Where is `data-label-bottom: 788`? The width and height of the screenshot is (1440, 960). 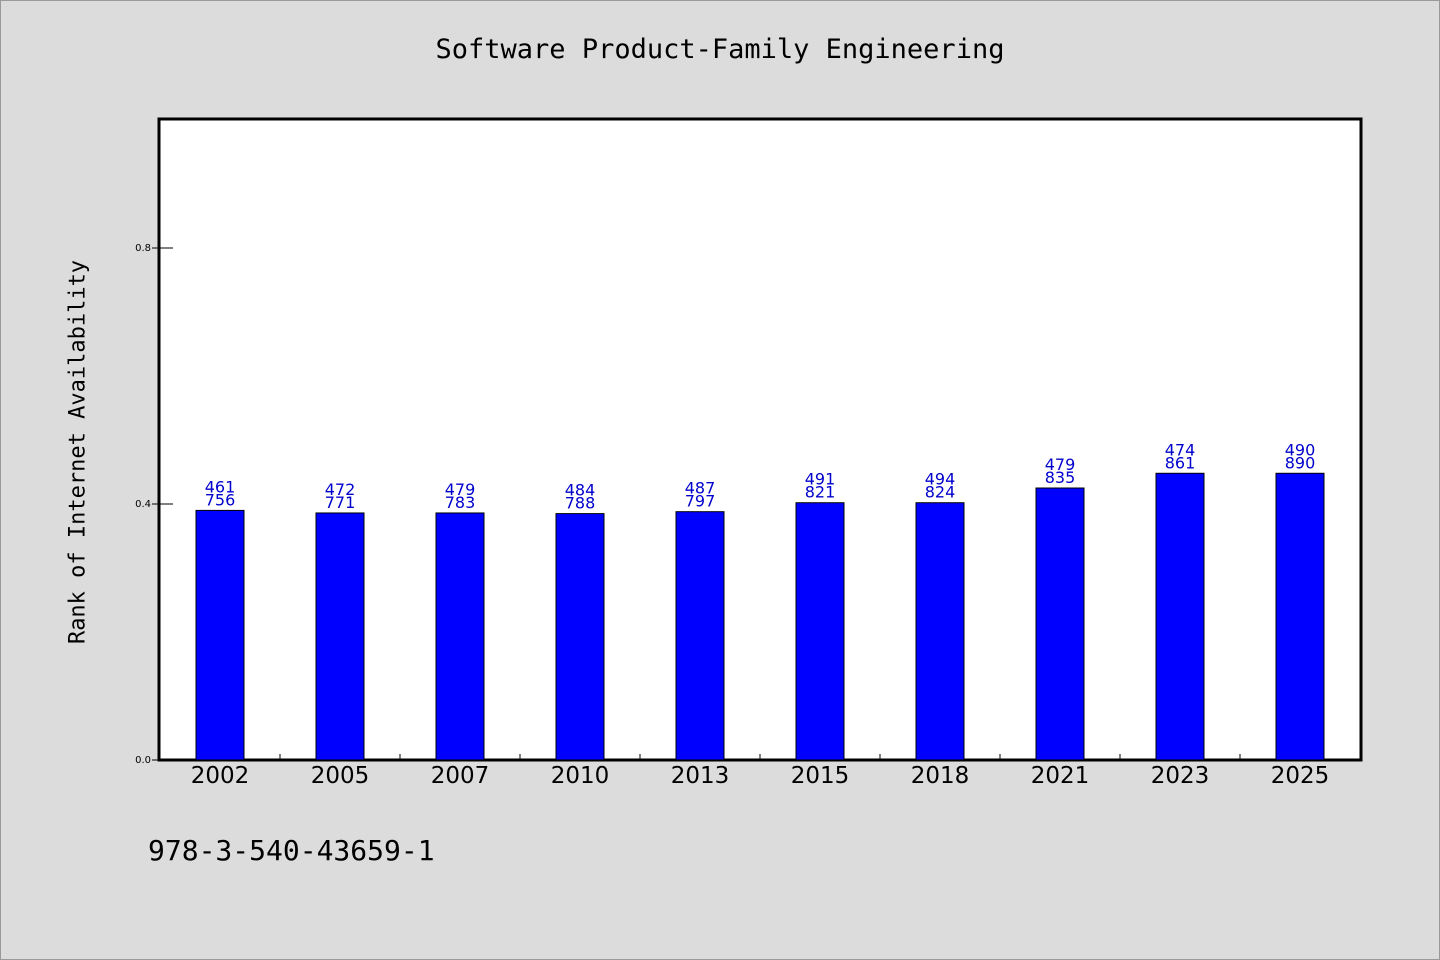
data-label-bottom: 788 is located at coordinates (580, 503).